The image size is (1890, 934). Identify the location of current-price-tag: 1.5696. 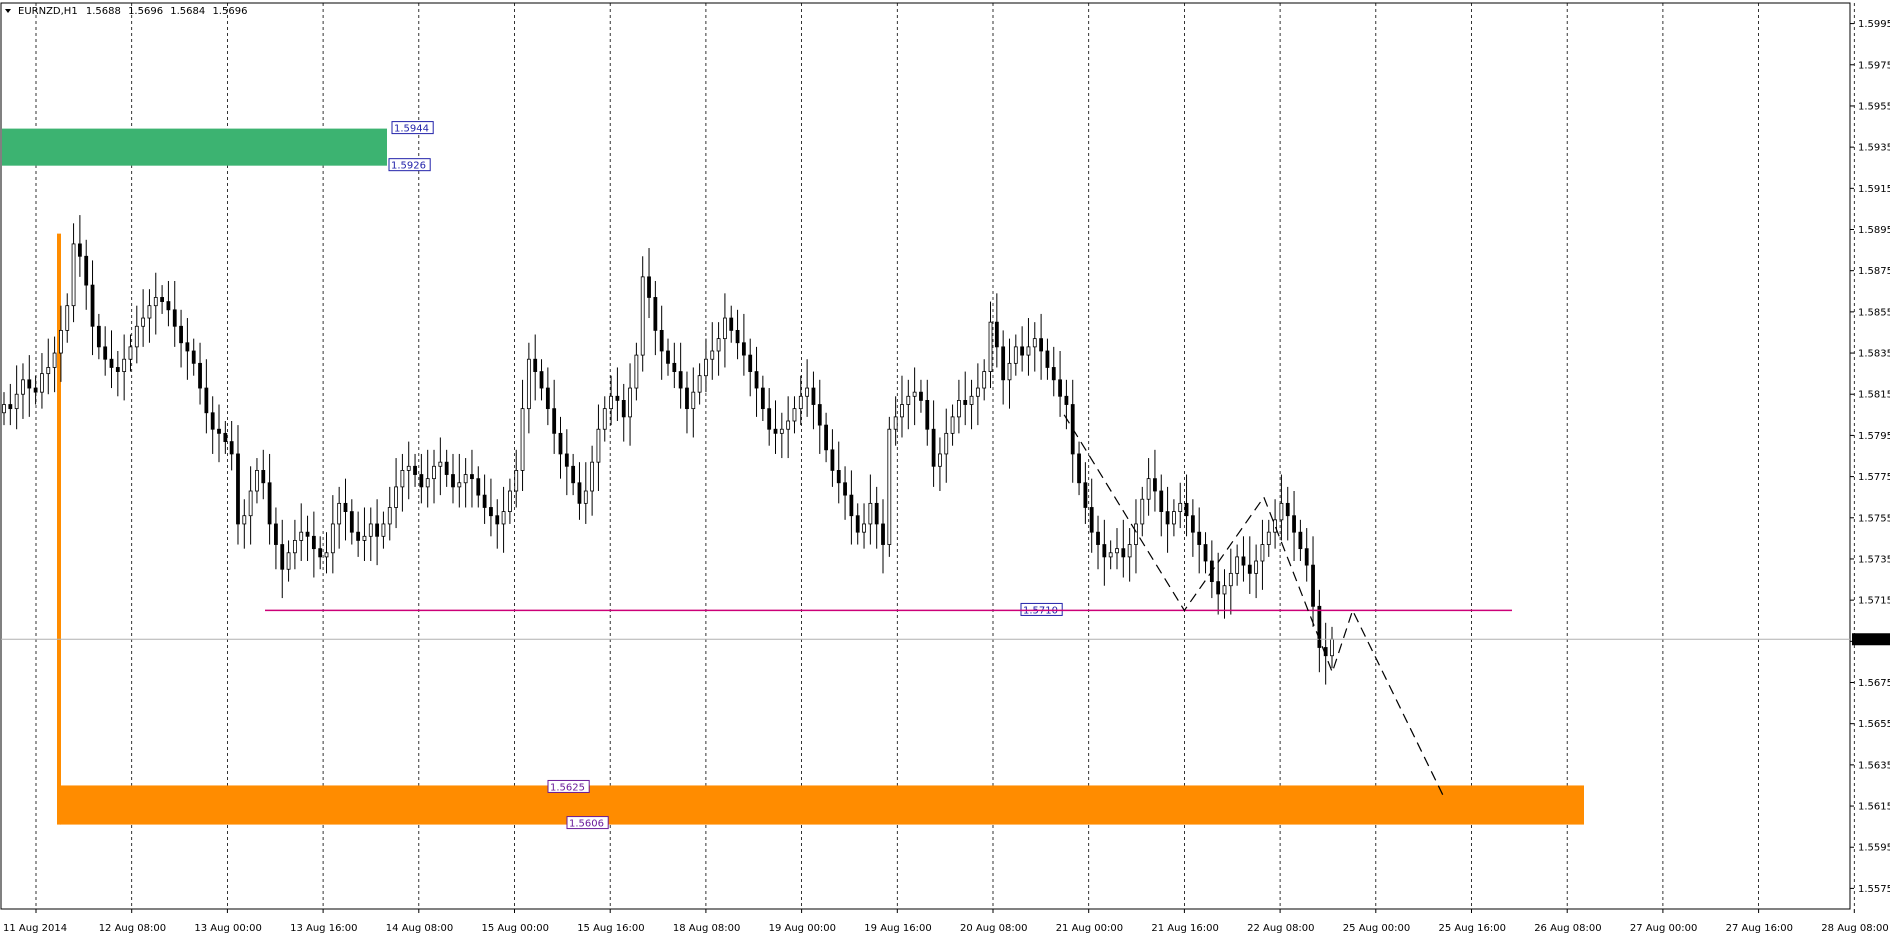
(1871, 639).